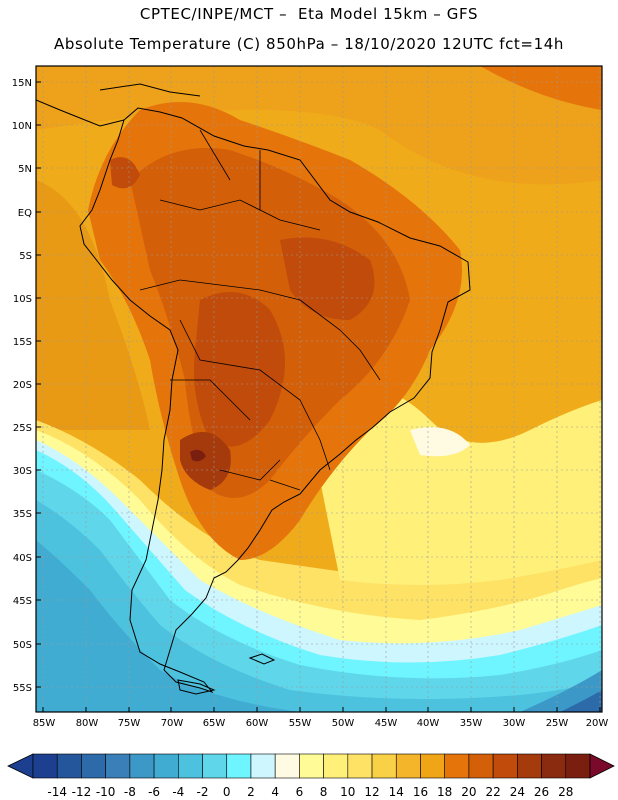  Describe the element at coordinates (262, 659) in the screenshot. I see `falklands` at that location.